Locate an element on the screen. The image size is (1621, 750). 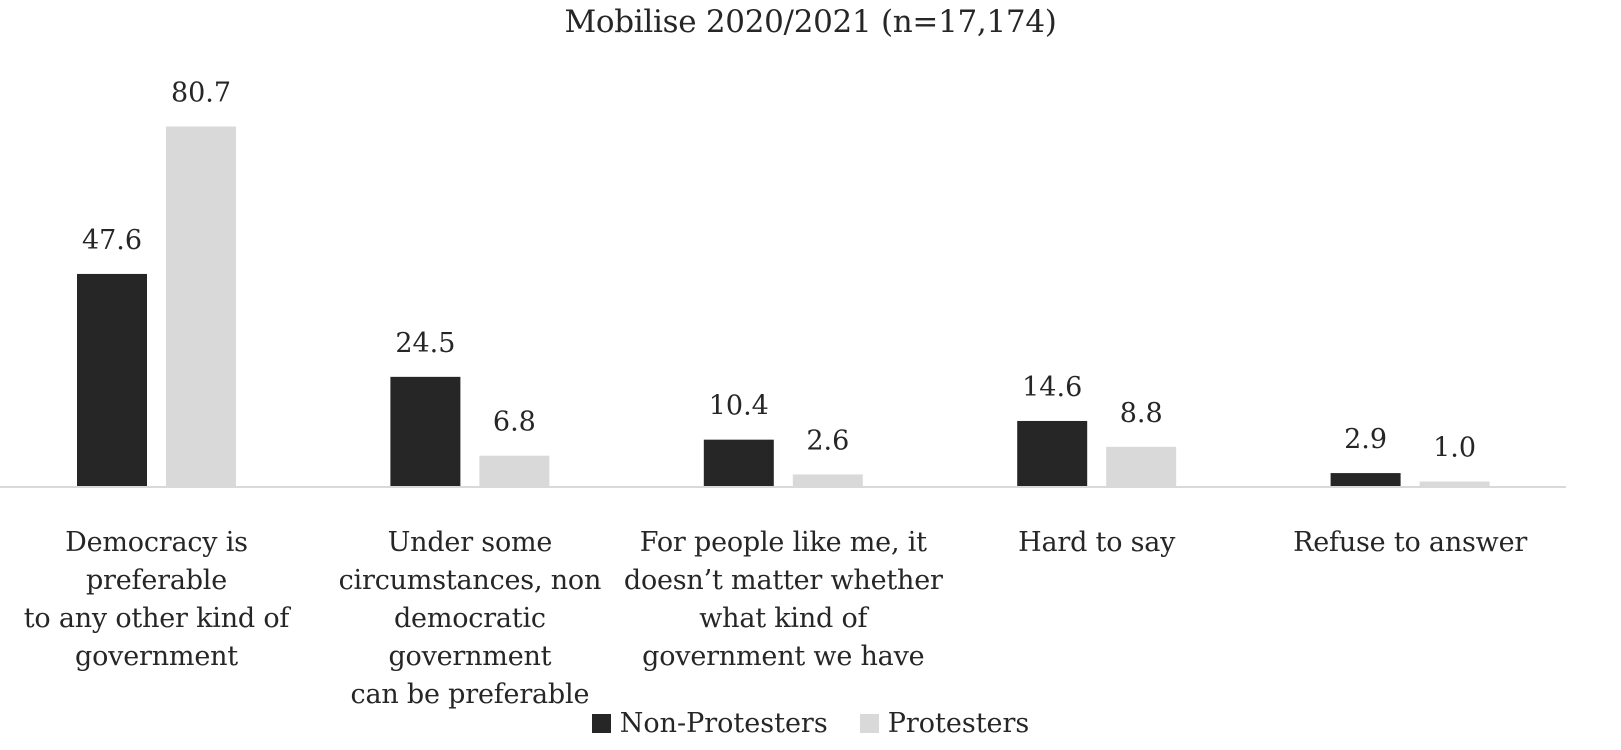
category-label-line: to any other kind of is located at coordinates (156, 618).